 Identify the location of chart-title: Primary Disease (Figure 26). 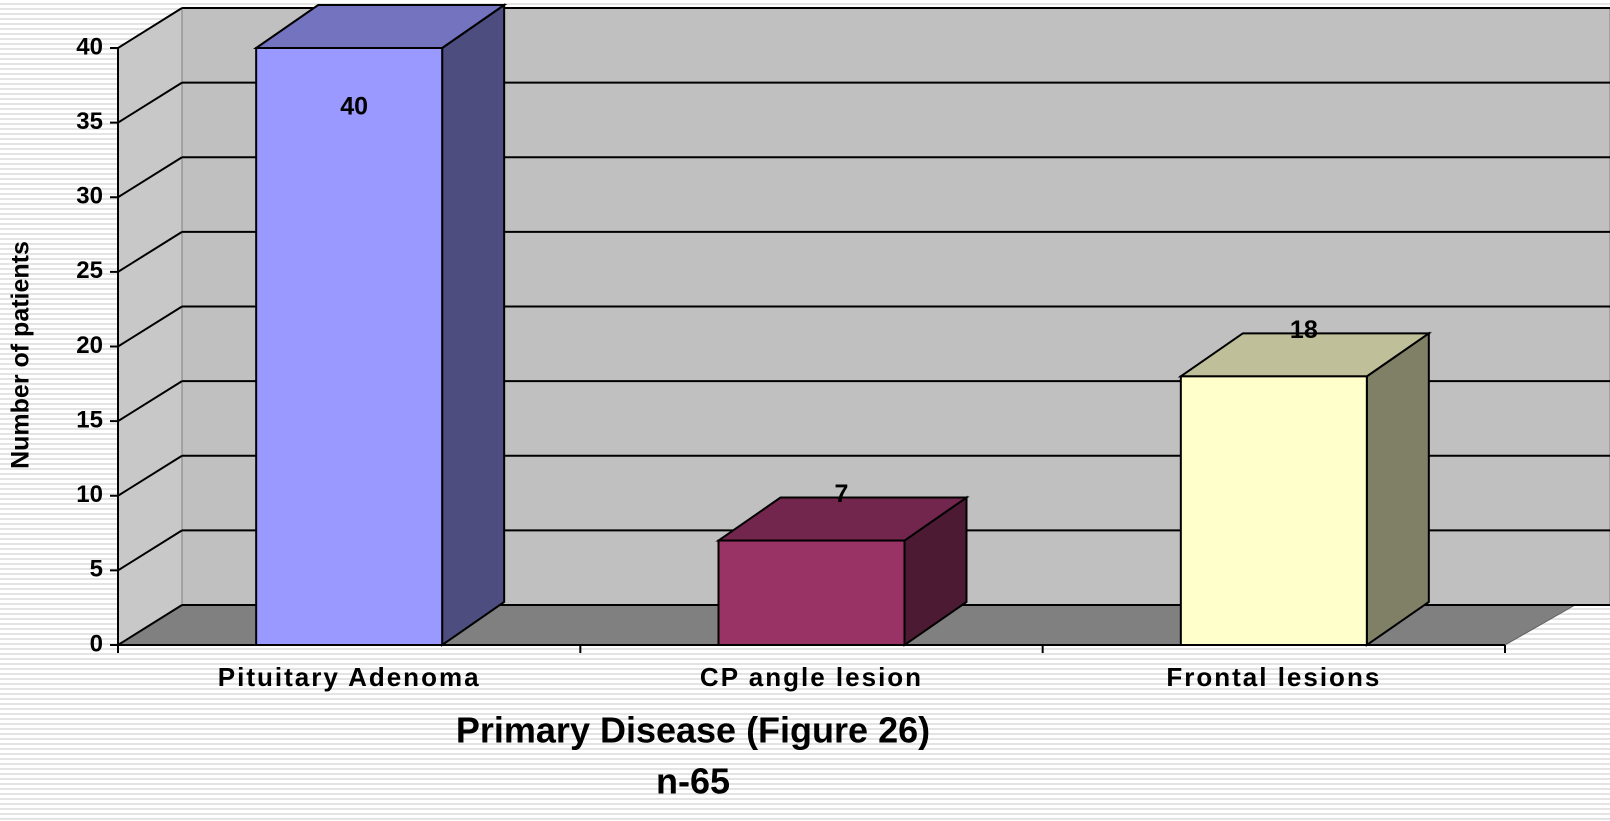
(693, 730).